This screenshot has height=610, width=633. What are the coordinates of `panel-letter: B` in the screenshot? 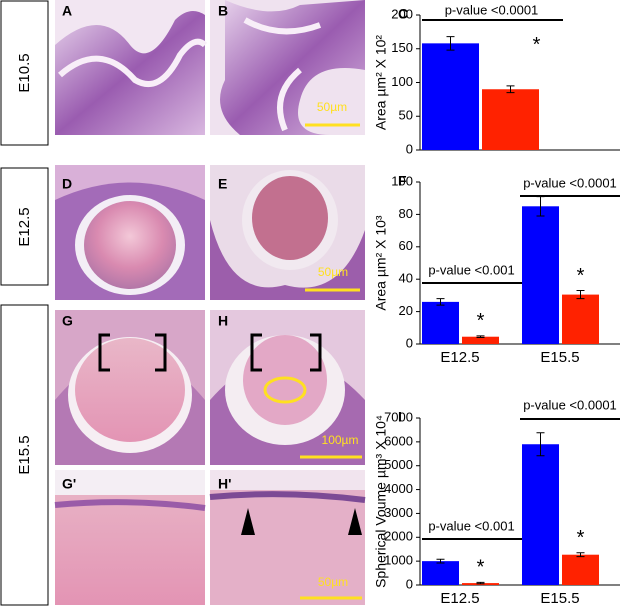 It's located at (223, 11).